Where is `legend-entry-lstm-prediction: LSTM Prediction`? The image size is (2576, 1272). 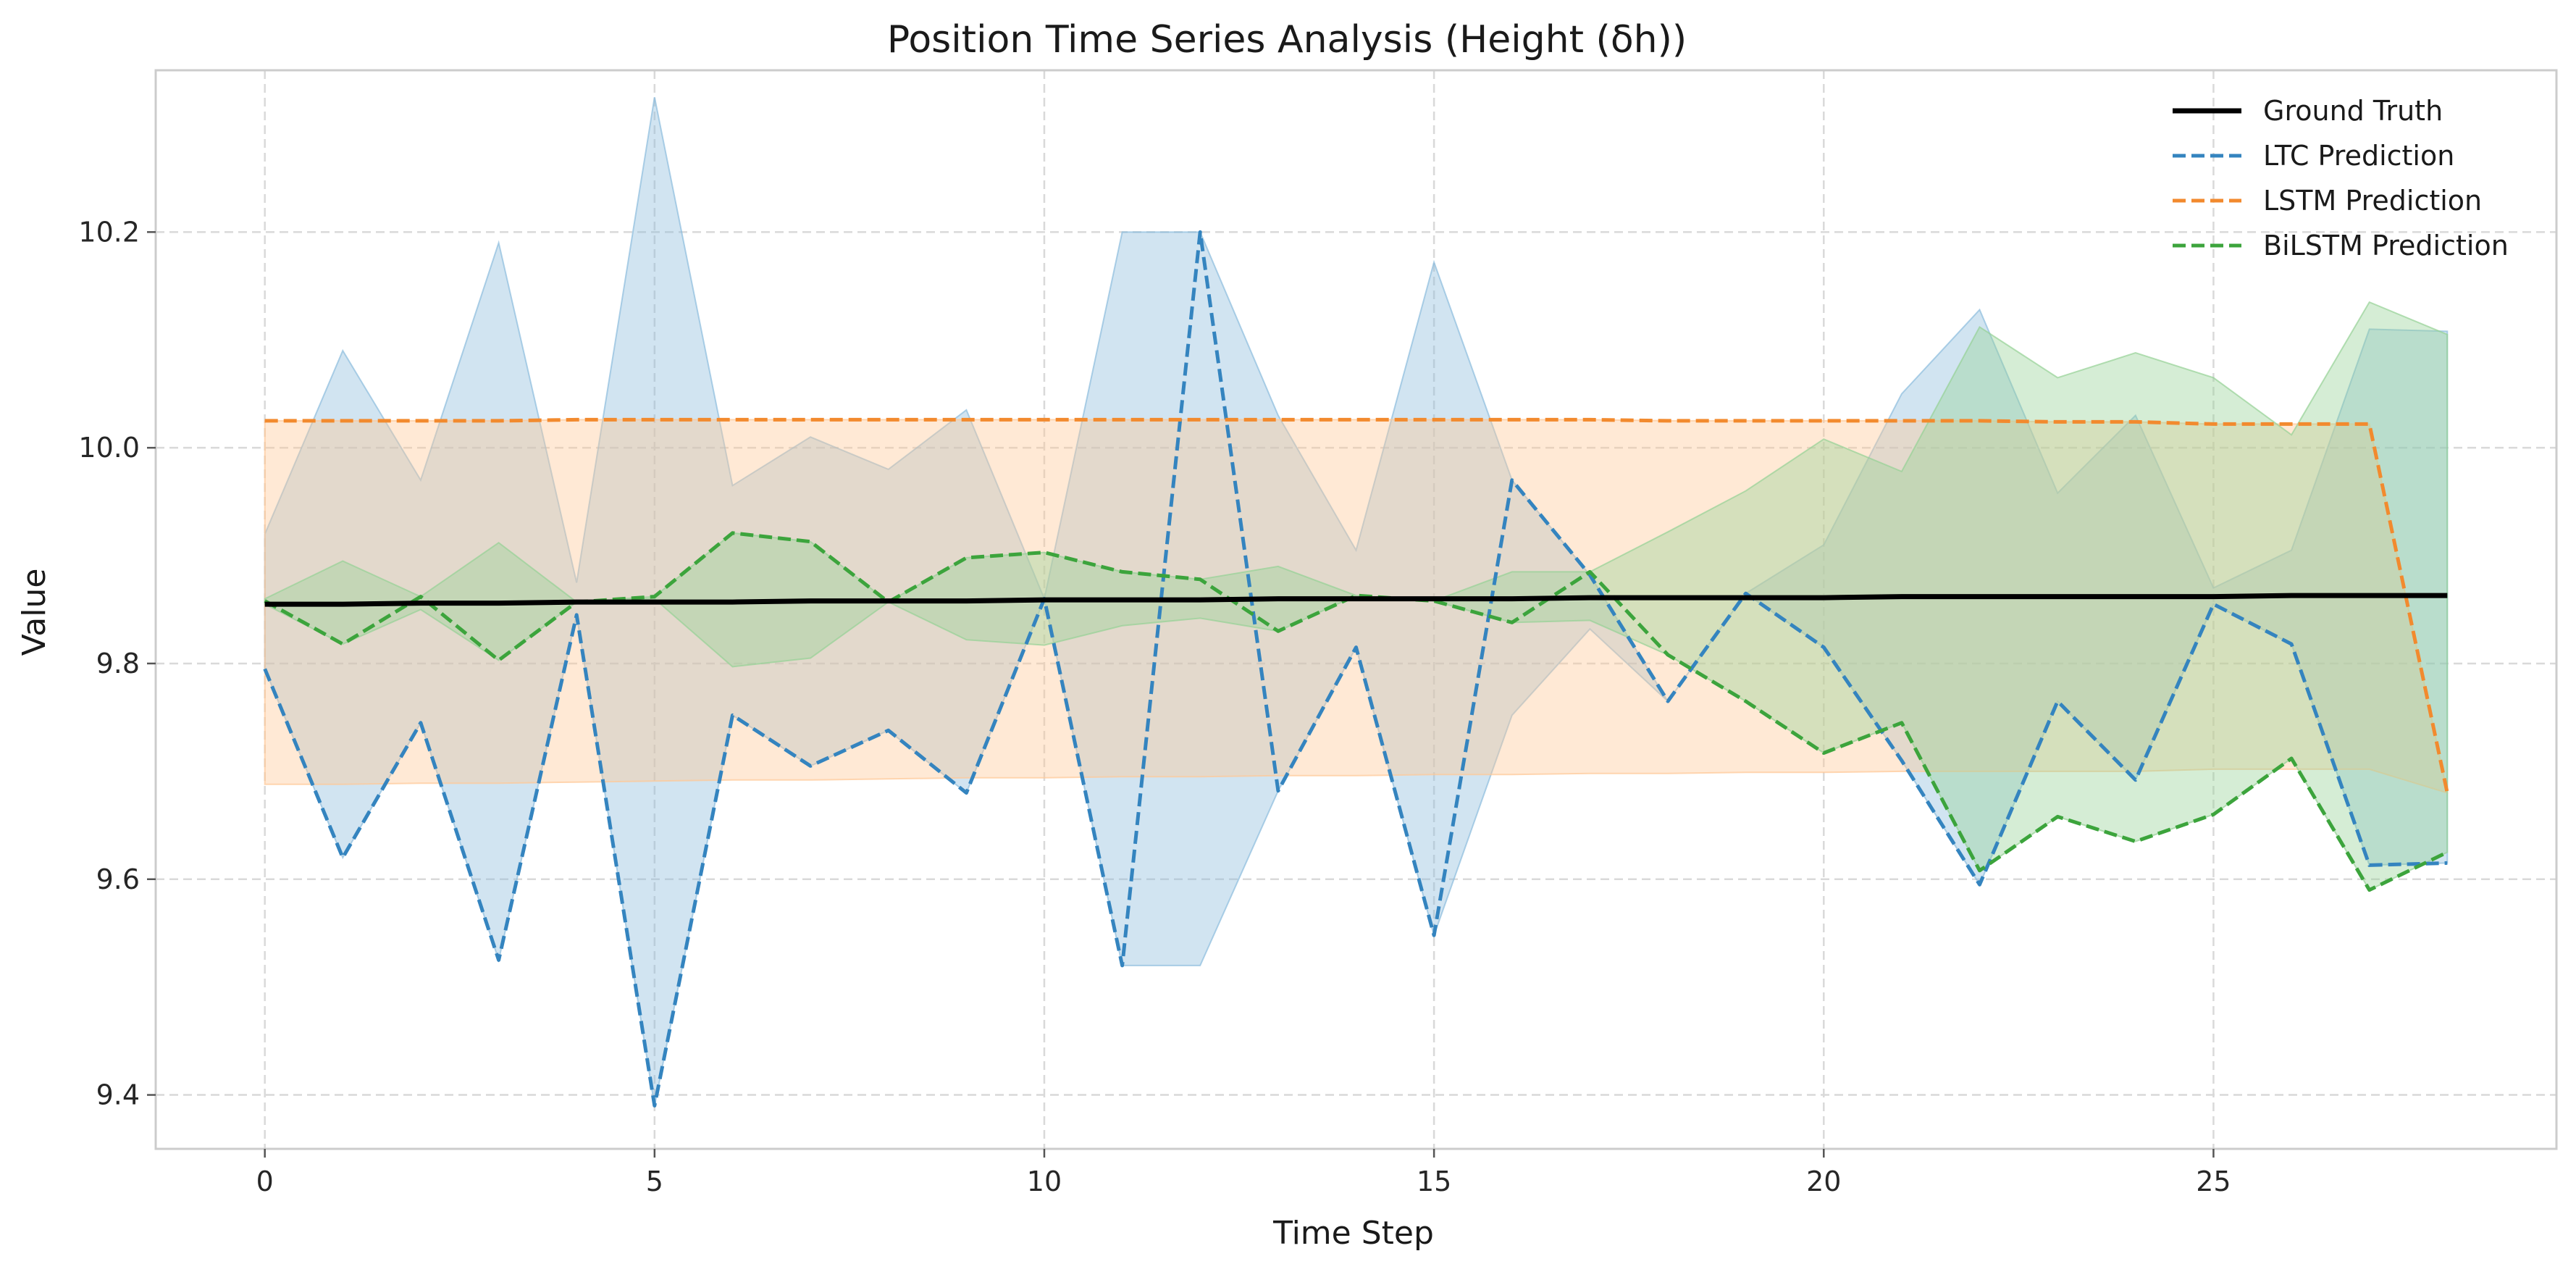 legend-entry-lstm-prediction: LSTM Prediction is located at coordinates (2327, 201).